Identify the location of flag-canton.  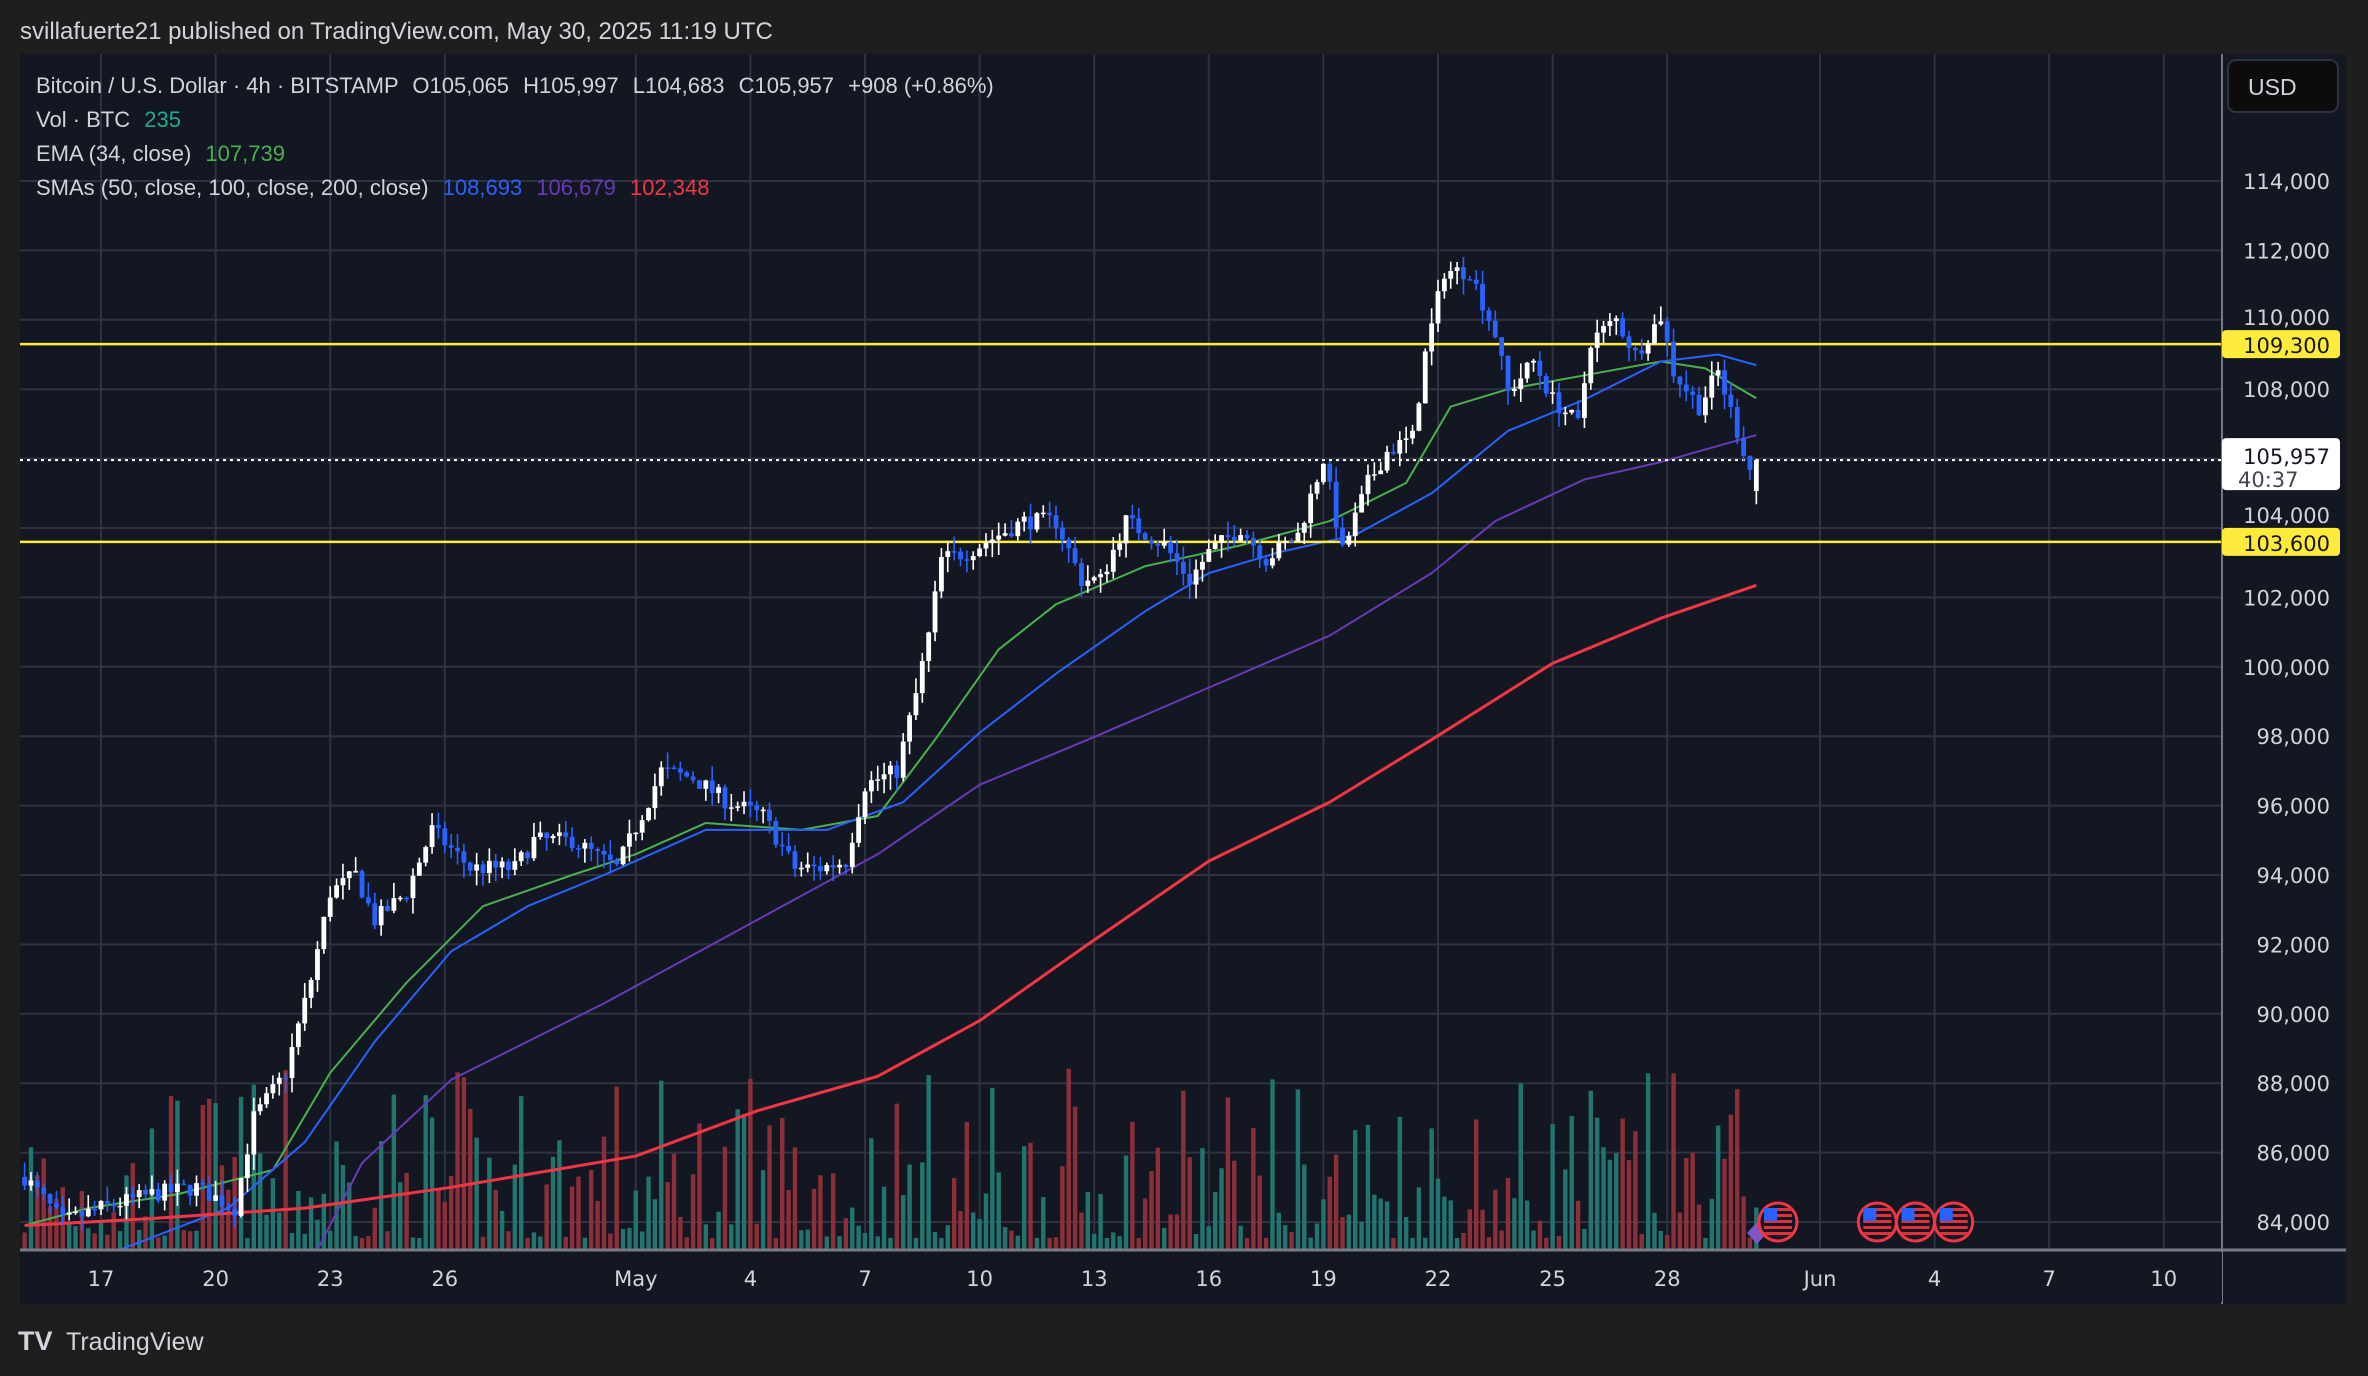
(1870, 1214).